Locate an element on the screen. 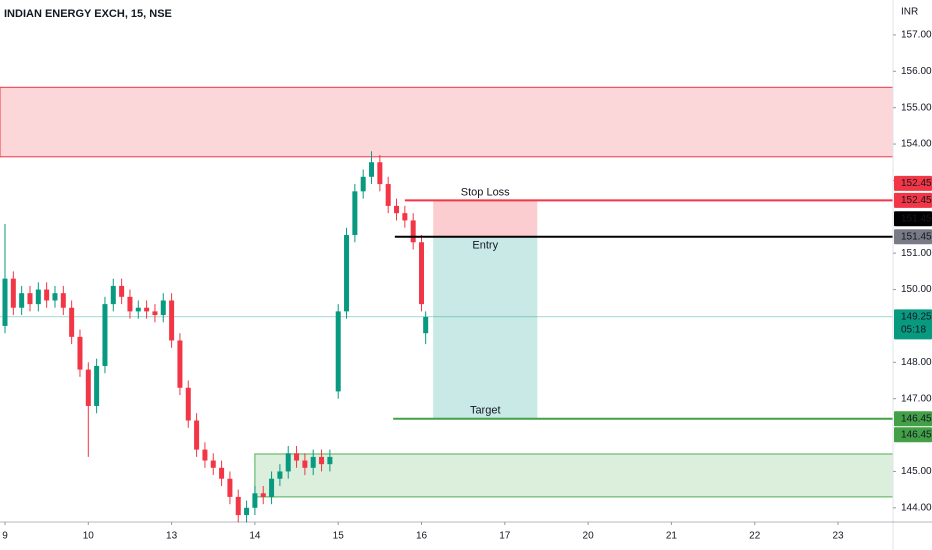 This screenshot has width=932, height=550. last-price-tag-label: 149.25 is located at coordinates (916, 316).